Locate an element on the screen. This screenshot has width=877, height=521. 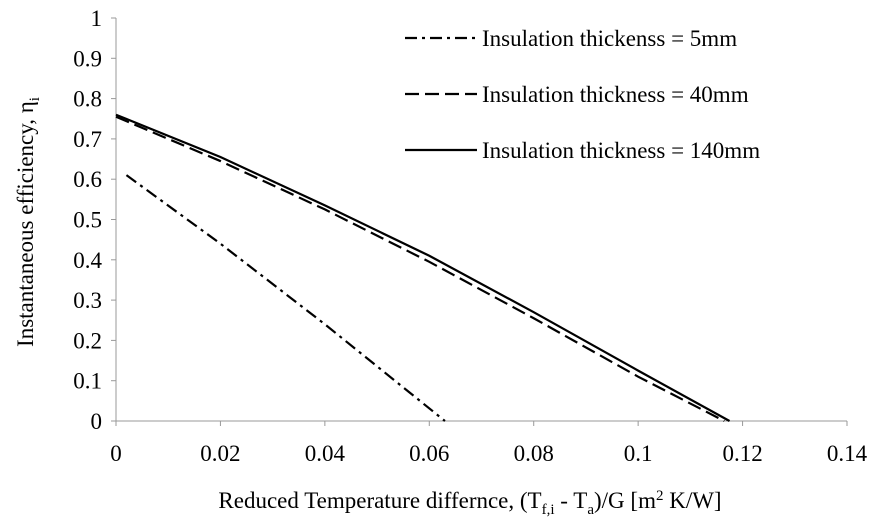
y-tick-label: 0.9 is located at coordinates (87, 58).